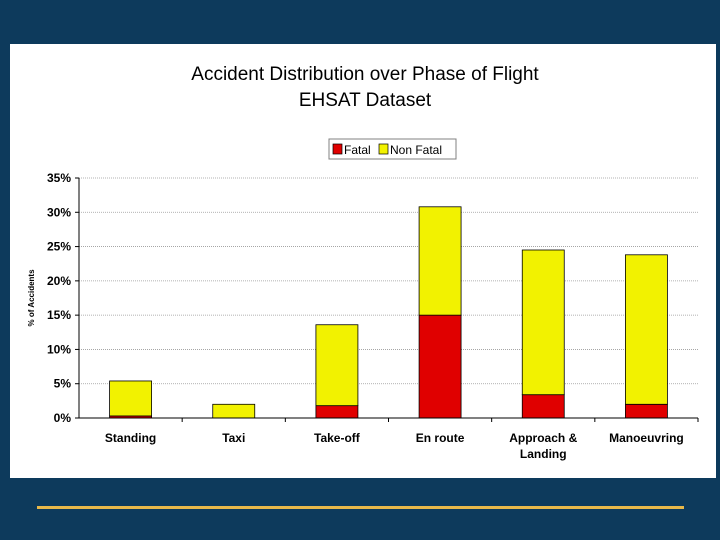  What do you see at coordinates (59, 247) in the screenshot?
I see `y-tick-label: 25%` at bounding box center [59, 247].